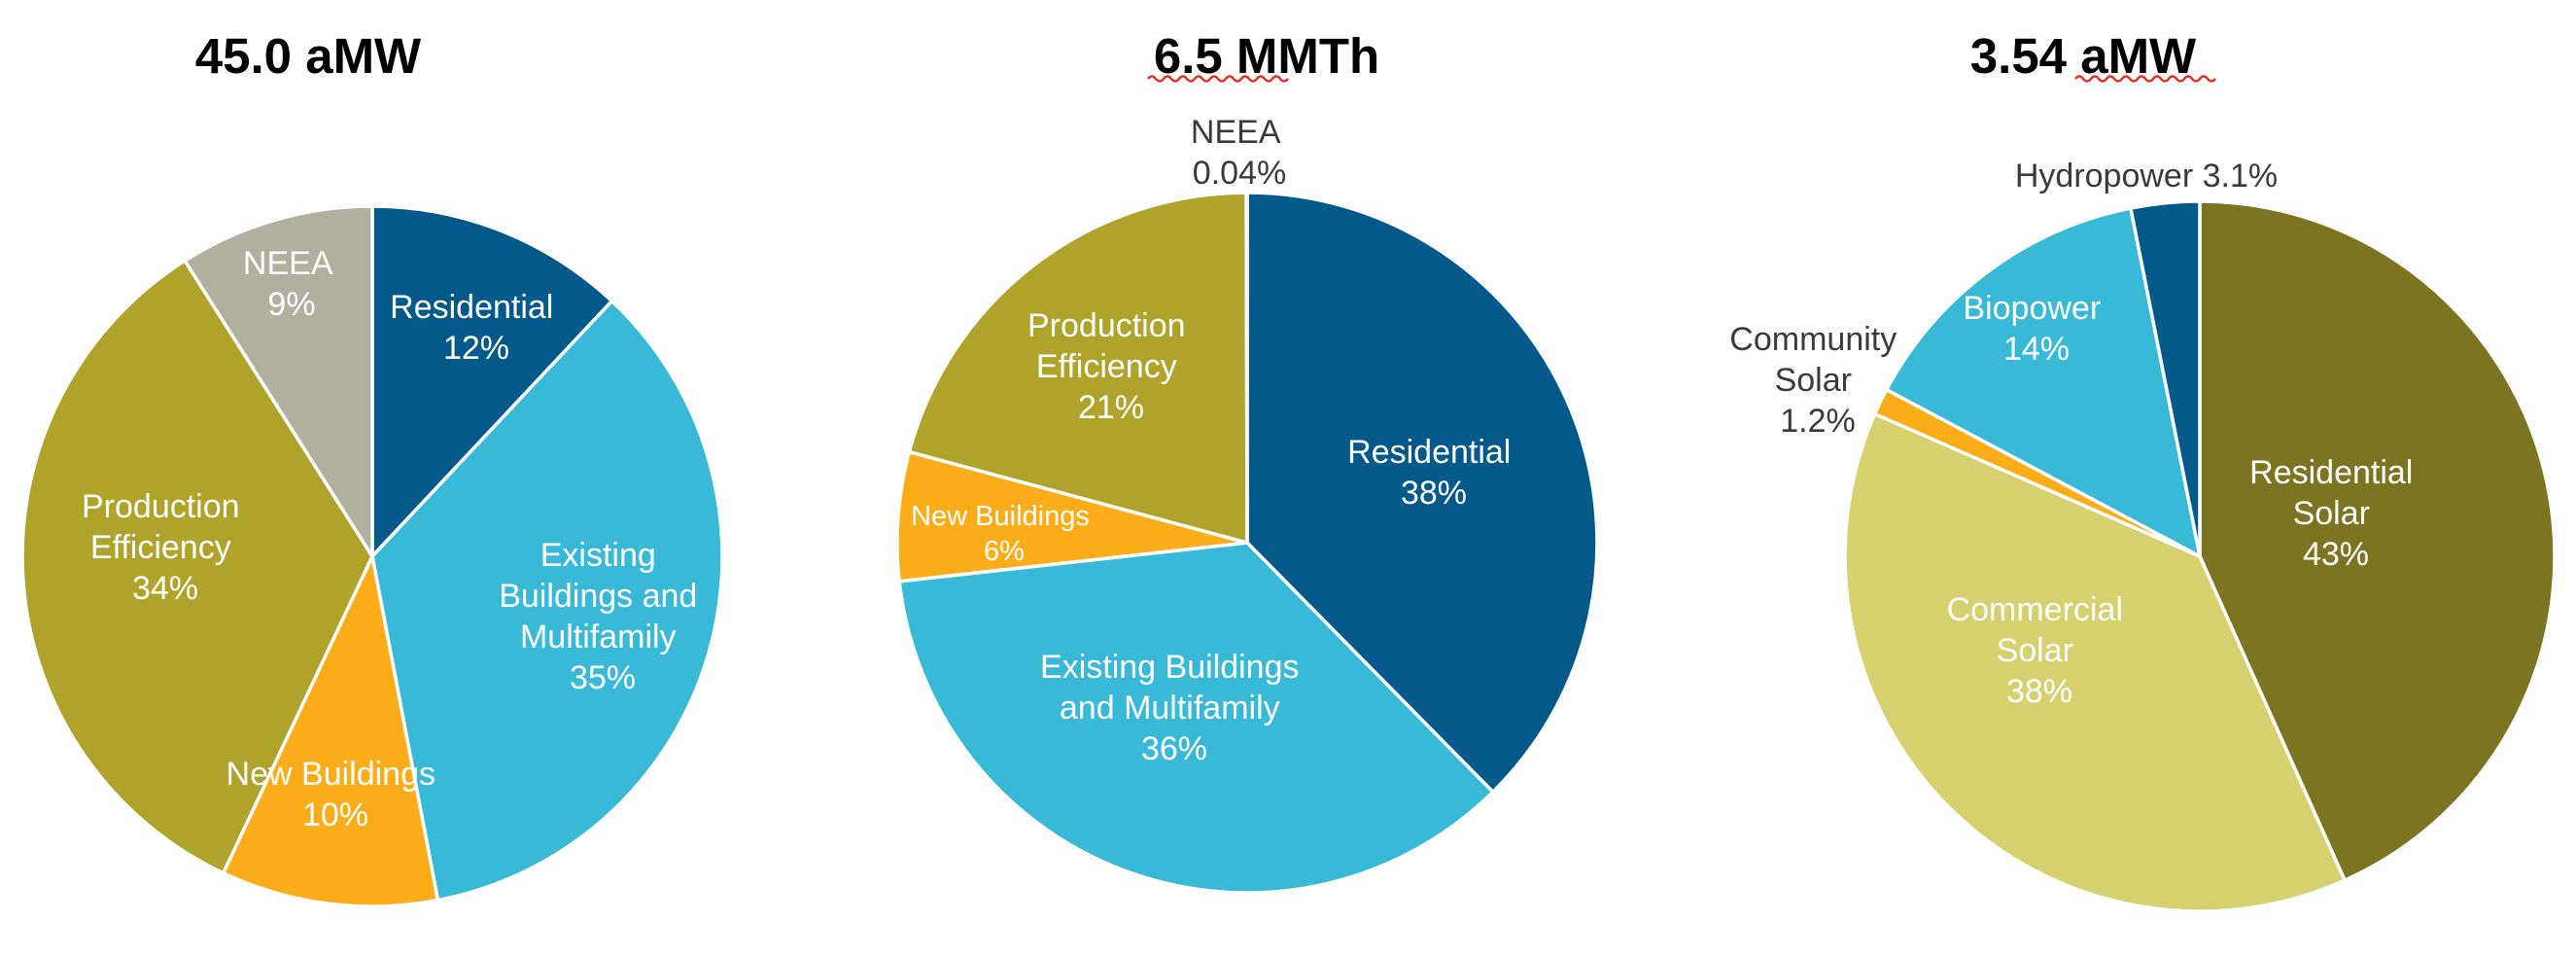  I want to click on chart-3-label-biopower: Biopower 14%, so click(2036, 329).